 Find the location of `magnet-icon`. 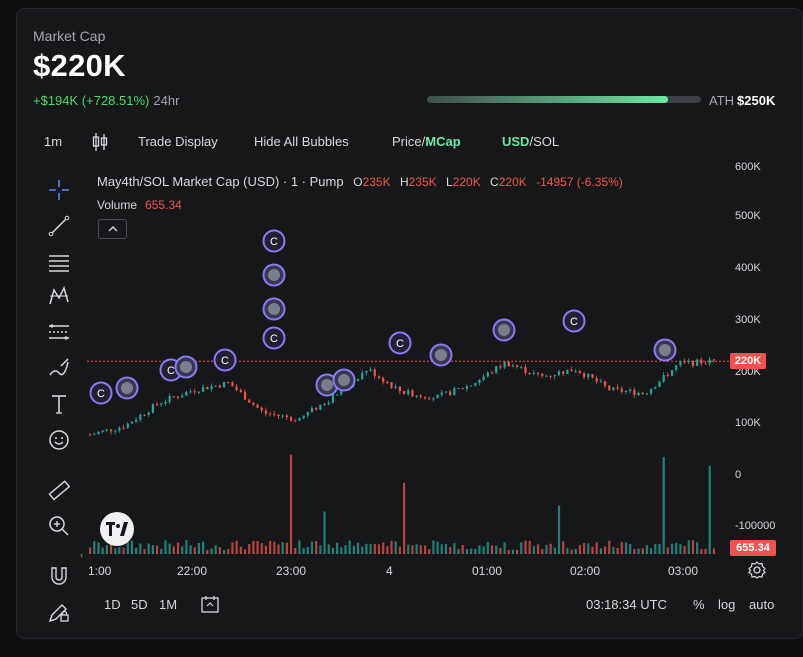

magnet-icon is located at coordinates (59, 576).